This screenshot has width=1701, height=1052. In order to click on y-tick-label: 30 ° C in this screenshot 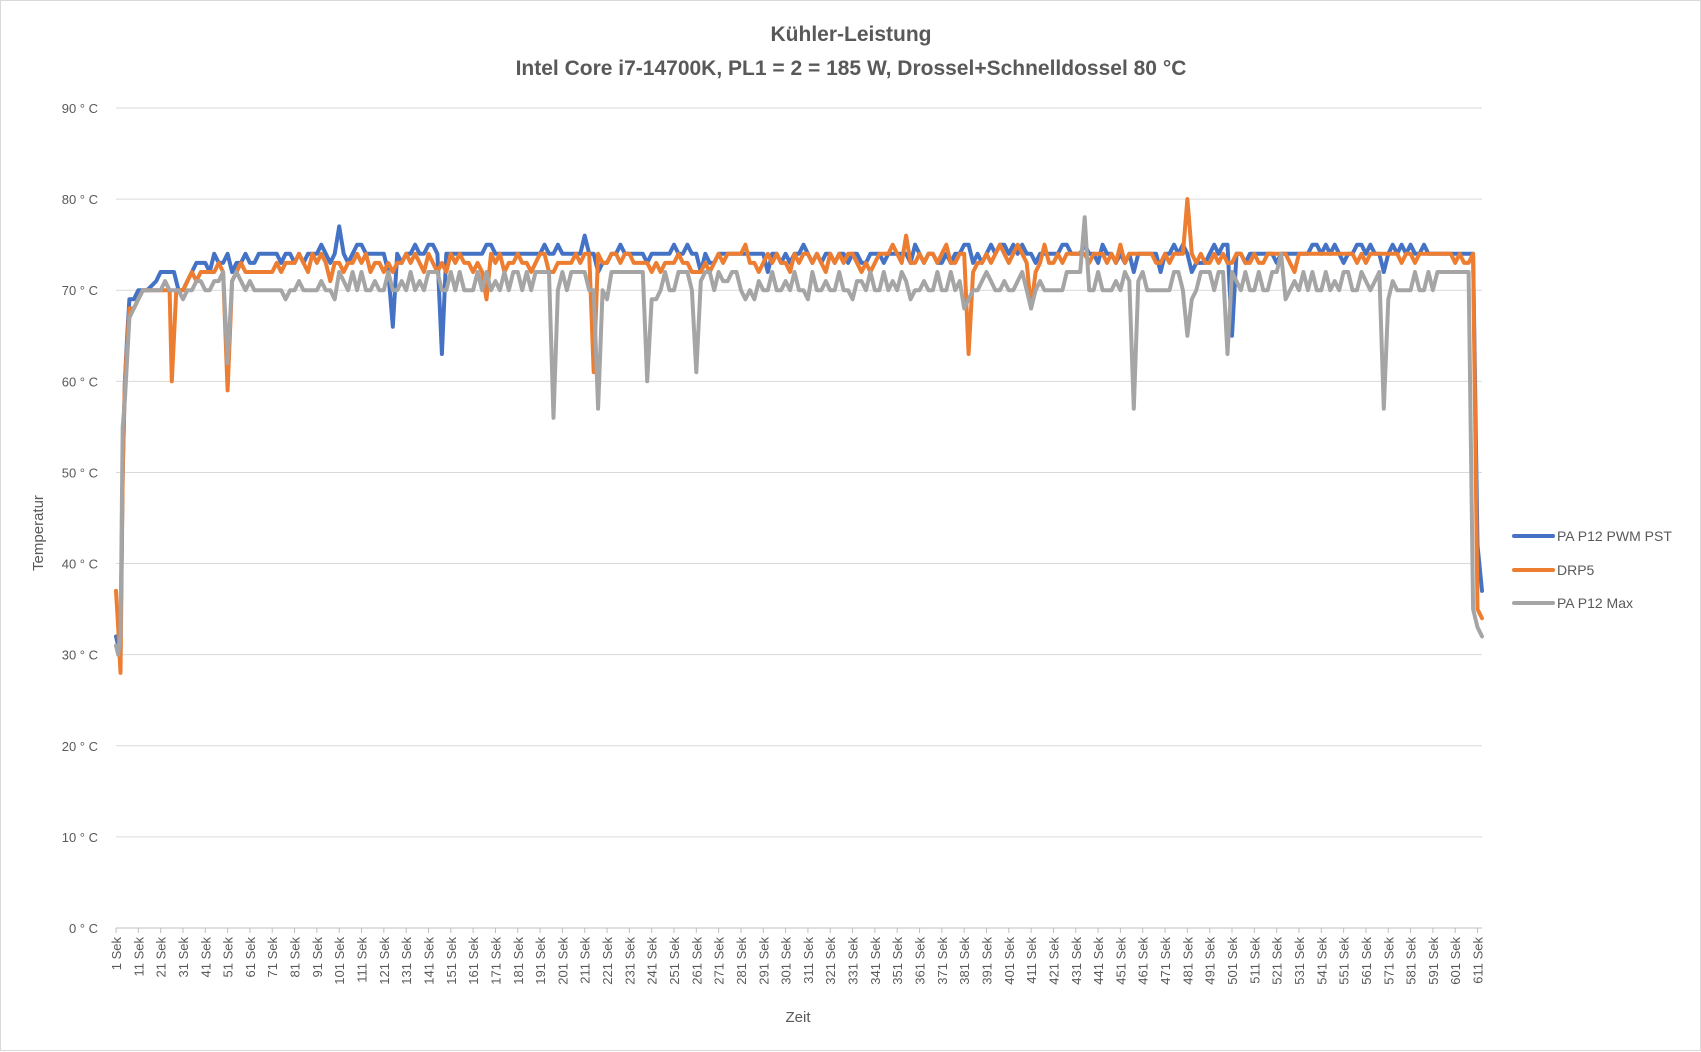, I will do `click(80, 655)`.